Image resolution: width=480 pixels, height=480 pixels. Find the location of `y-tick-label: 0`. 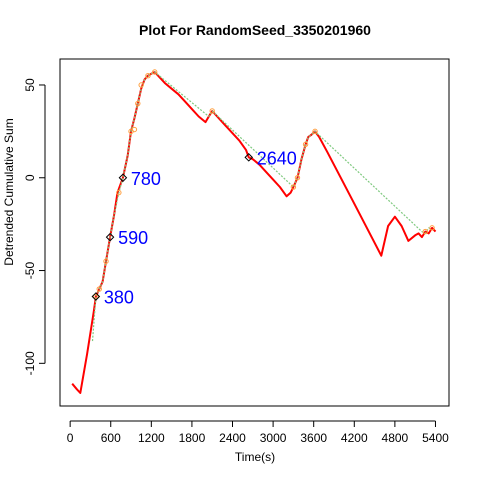

y-tick-label: 0 is located at coordinates (30, 177).